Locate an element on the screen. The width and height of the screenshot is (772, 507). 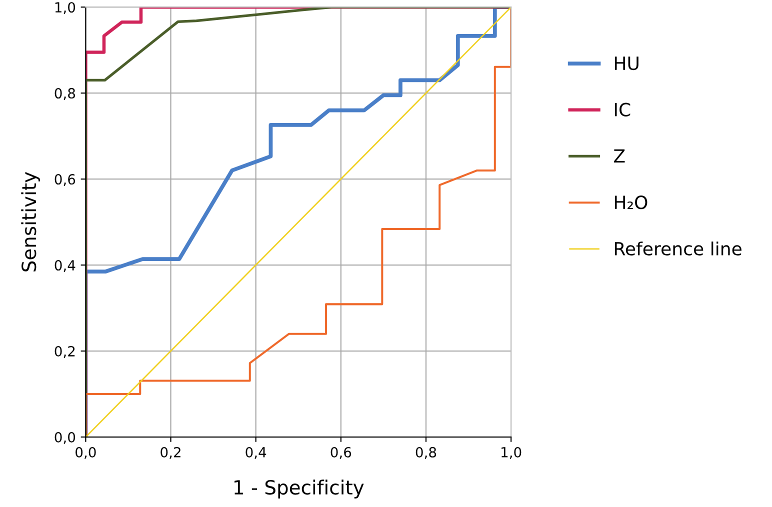
legend-label: HU is located at coordinates (626, 63).